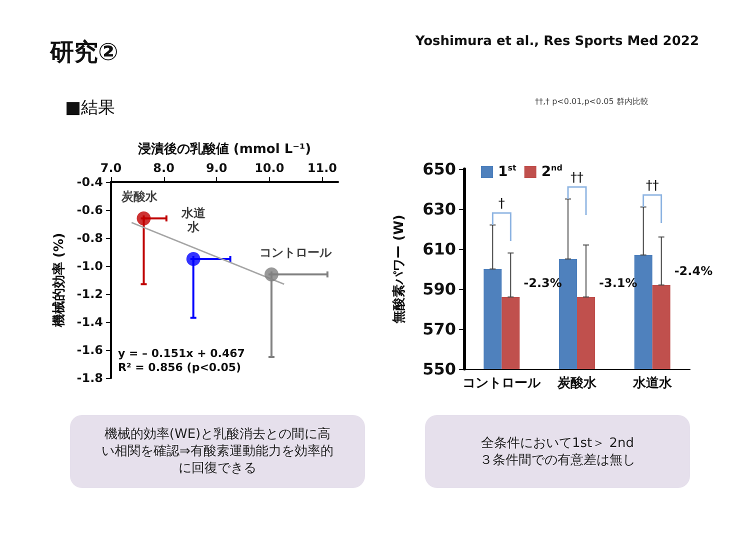 This screenshot has width=731, height=544. I want to click on text: ††,† p<0.01,p<0.05 群内比較, so click(591, 101).